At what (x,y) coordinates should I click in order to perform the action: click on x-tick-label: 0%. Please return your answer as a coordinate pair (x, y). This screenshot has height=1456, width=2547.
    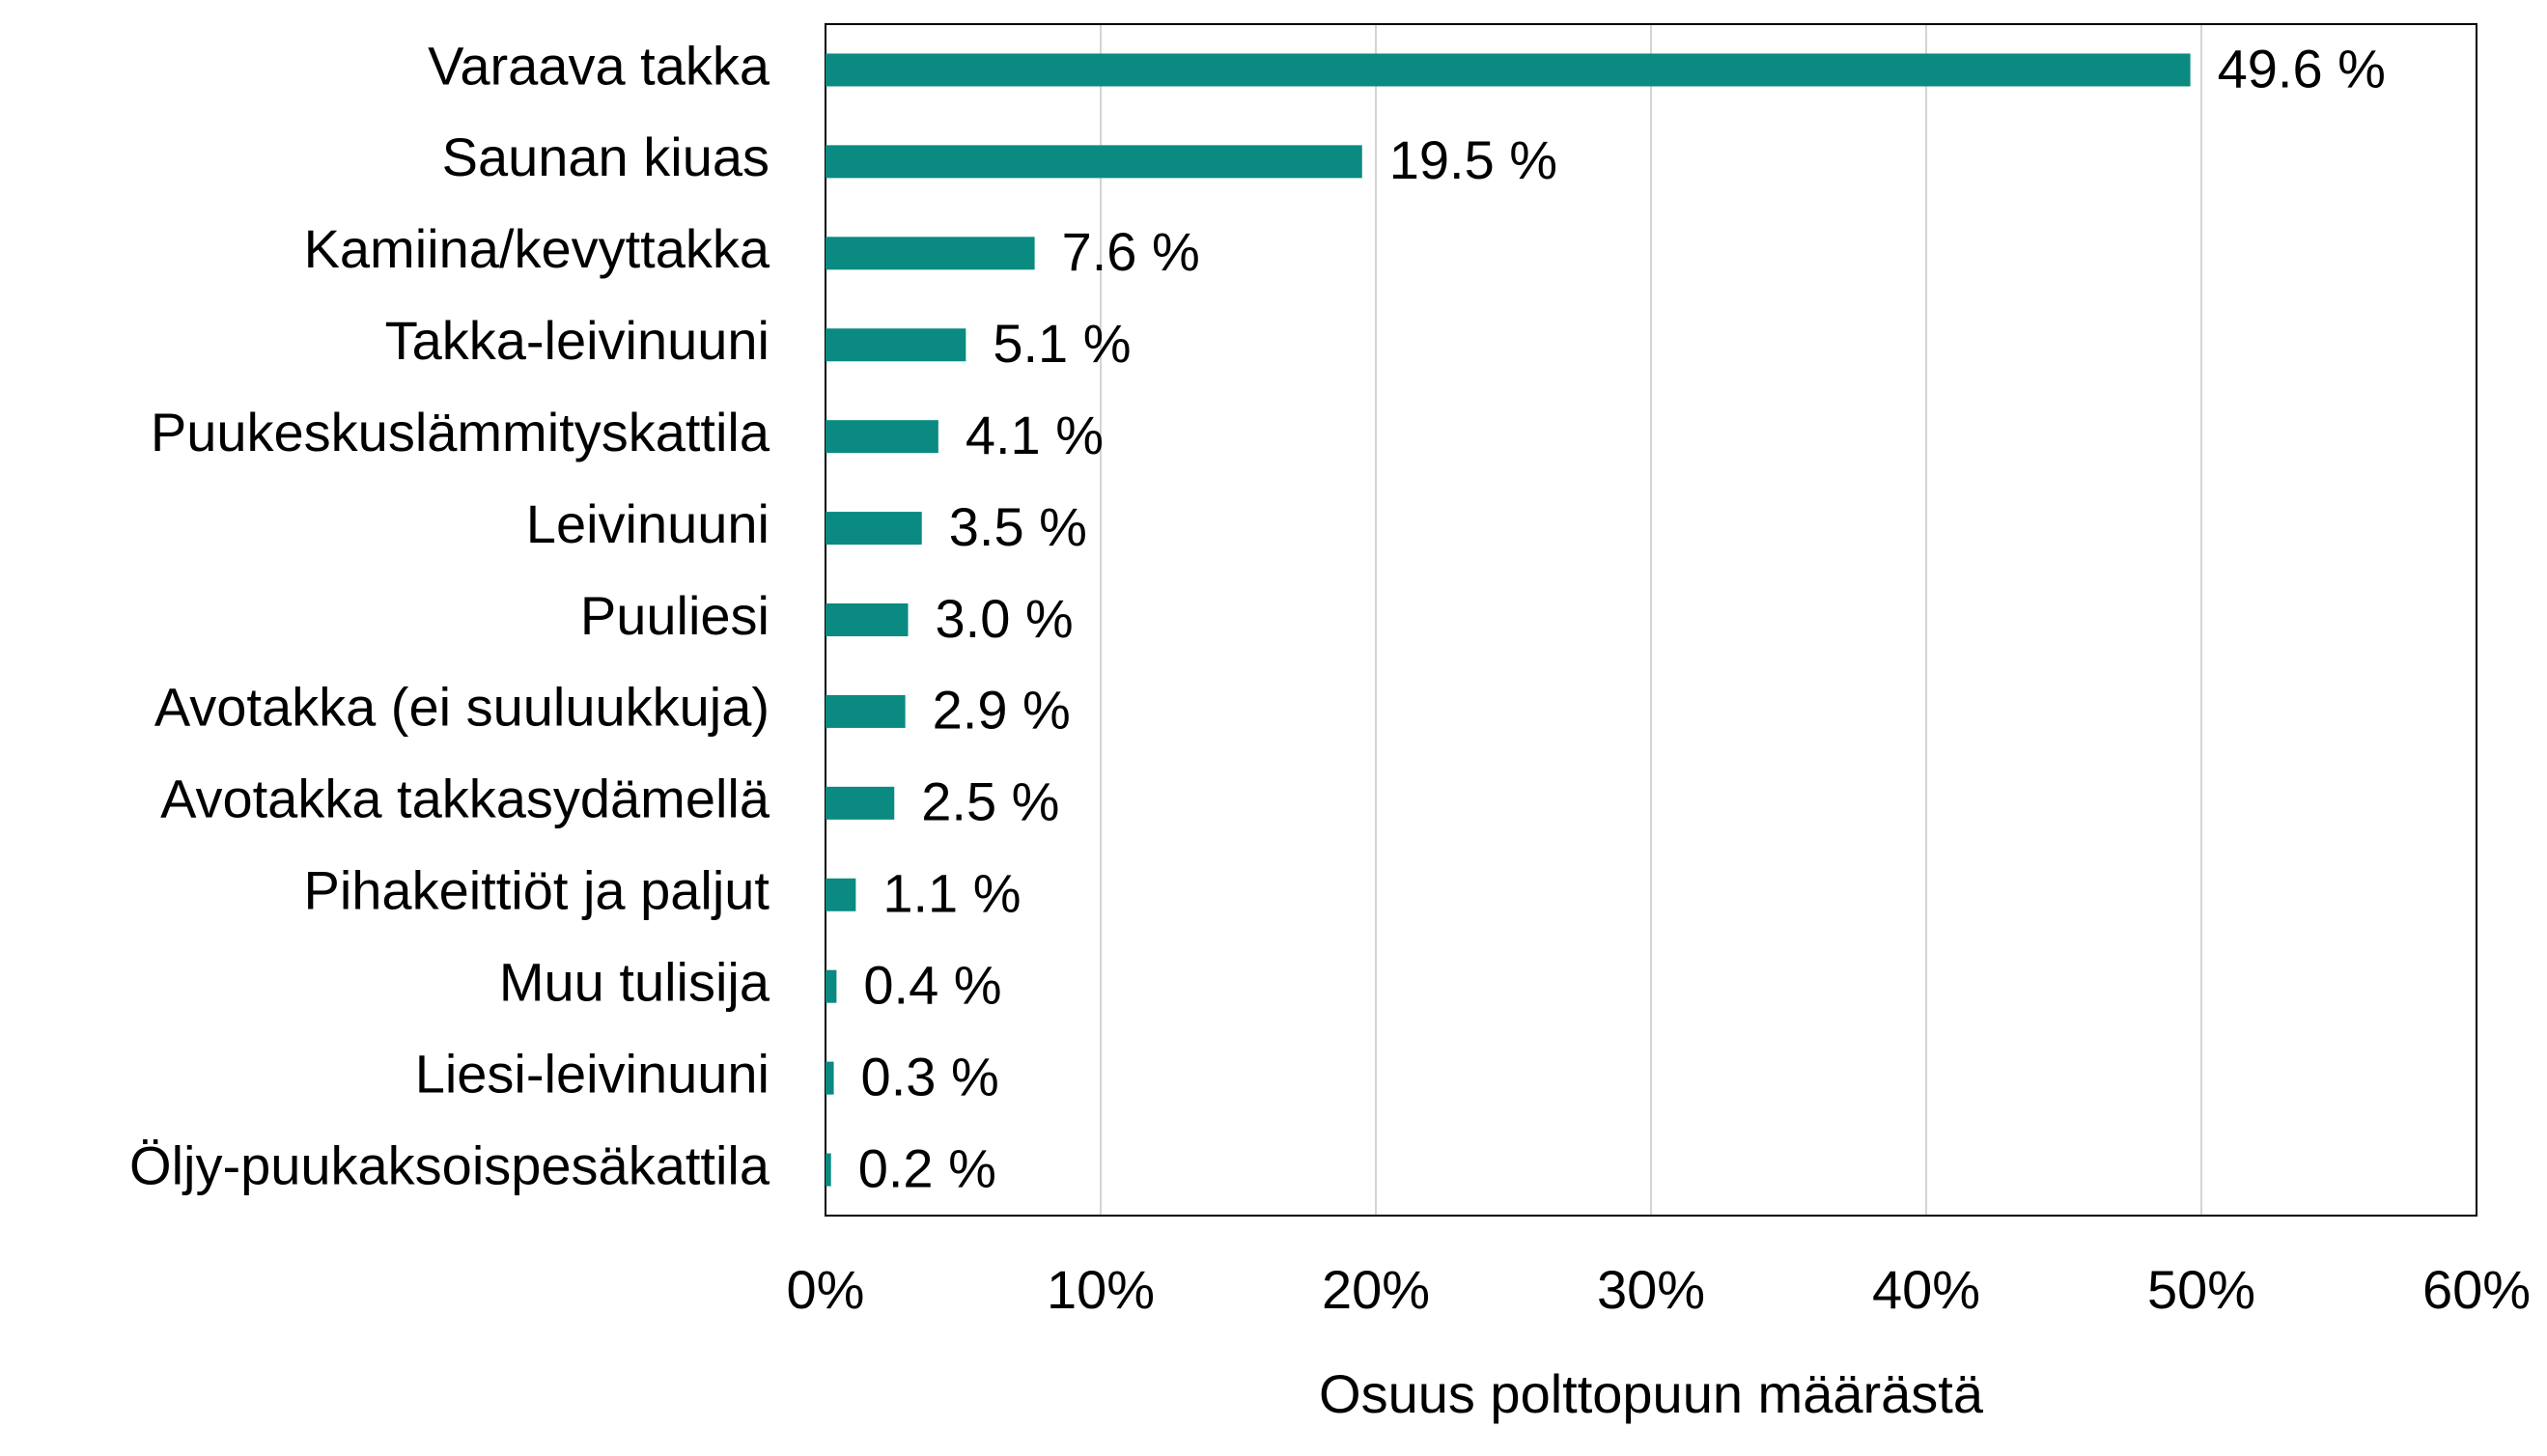
    Looking at the image, I should click on (826, 1290).